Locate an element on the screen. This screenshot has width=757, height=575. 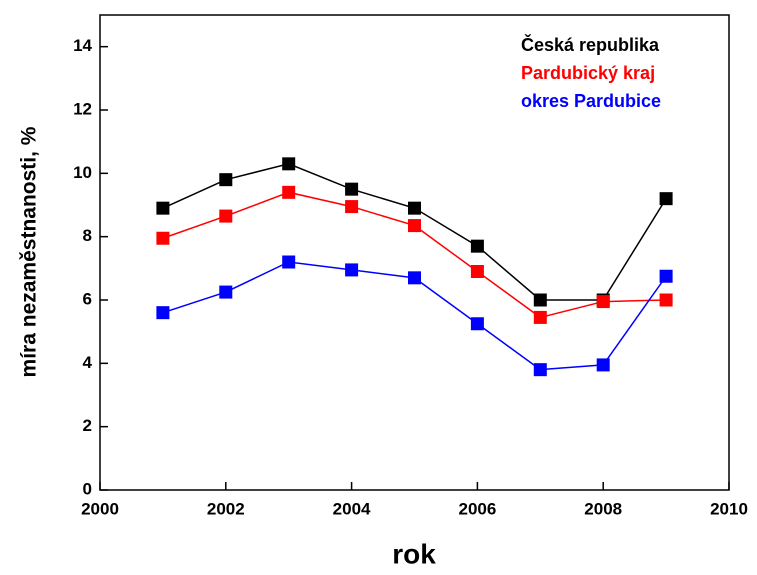
legend-entry: Pardubický kraj is located at coordinates (588, 73).